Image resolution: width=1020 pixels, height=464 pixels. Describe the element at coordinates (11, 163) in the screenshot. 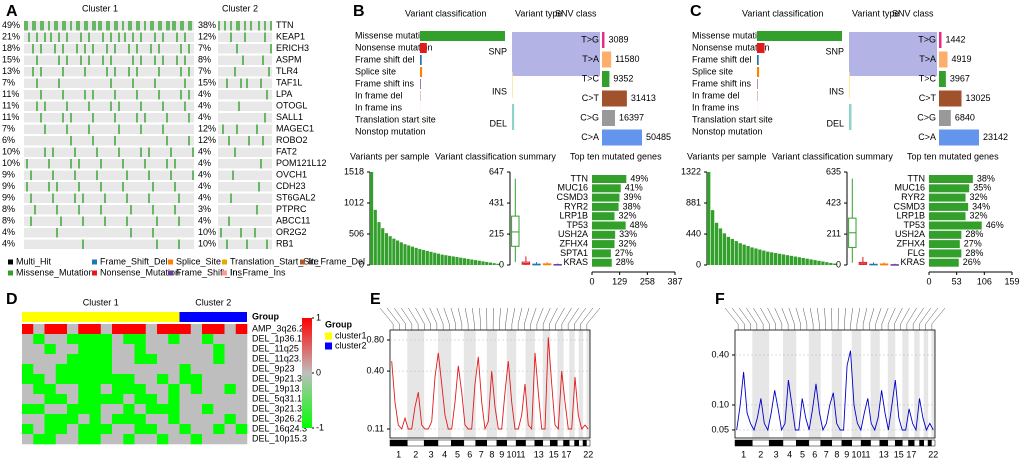

I see `percent-label: 10%` at that location.